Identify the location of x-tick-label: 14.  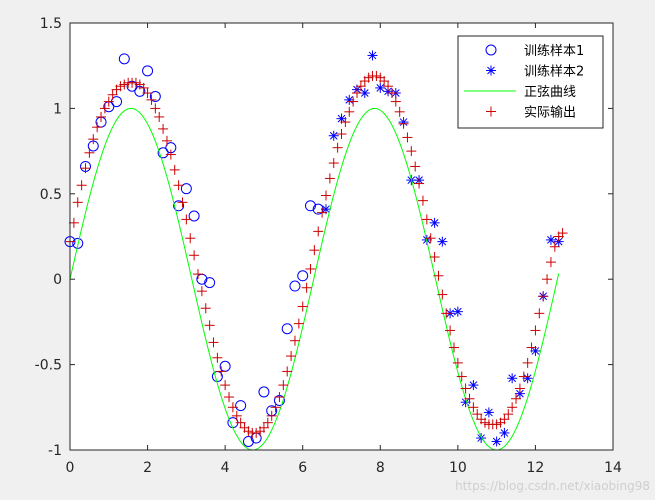
(613, 468).